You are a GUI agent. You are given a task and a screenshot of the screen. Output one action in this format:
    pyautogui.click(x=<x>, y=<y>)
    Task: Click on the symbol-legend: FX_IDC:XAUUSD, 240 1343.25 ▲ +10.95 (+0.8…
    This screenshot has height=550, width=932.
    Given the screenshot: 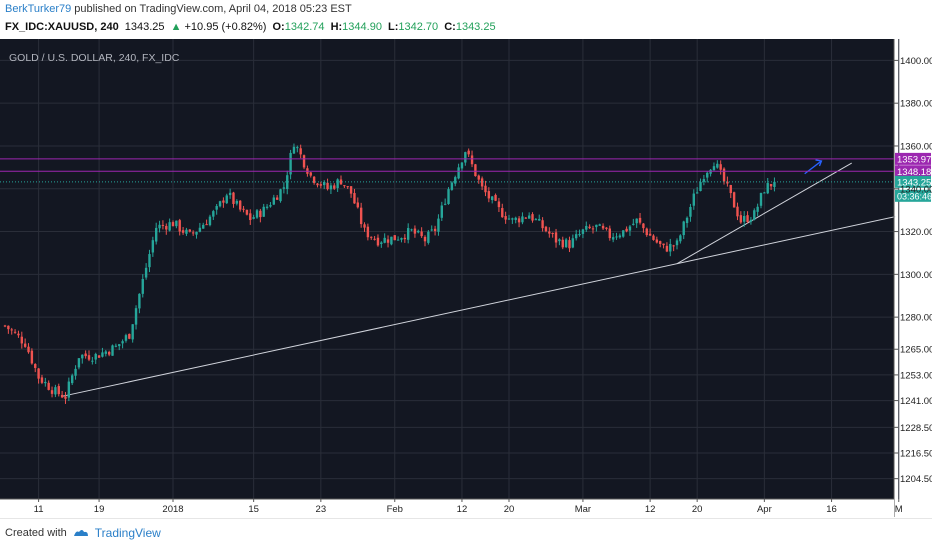 What is the action you would take?
    pyautogui.click(x=252, y=27)
    